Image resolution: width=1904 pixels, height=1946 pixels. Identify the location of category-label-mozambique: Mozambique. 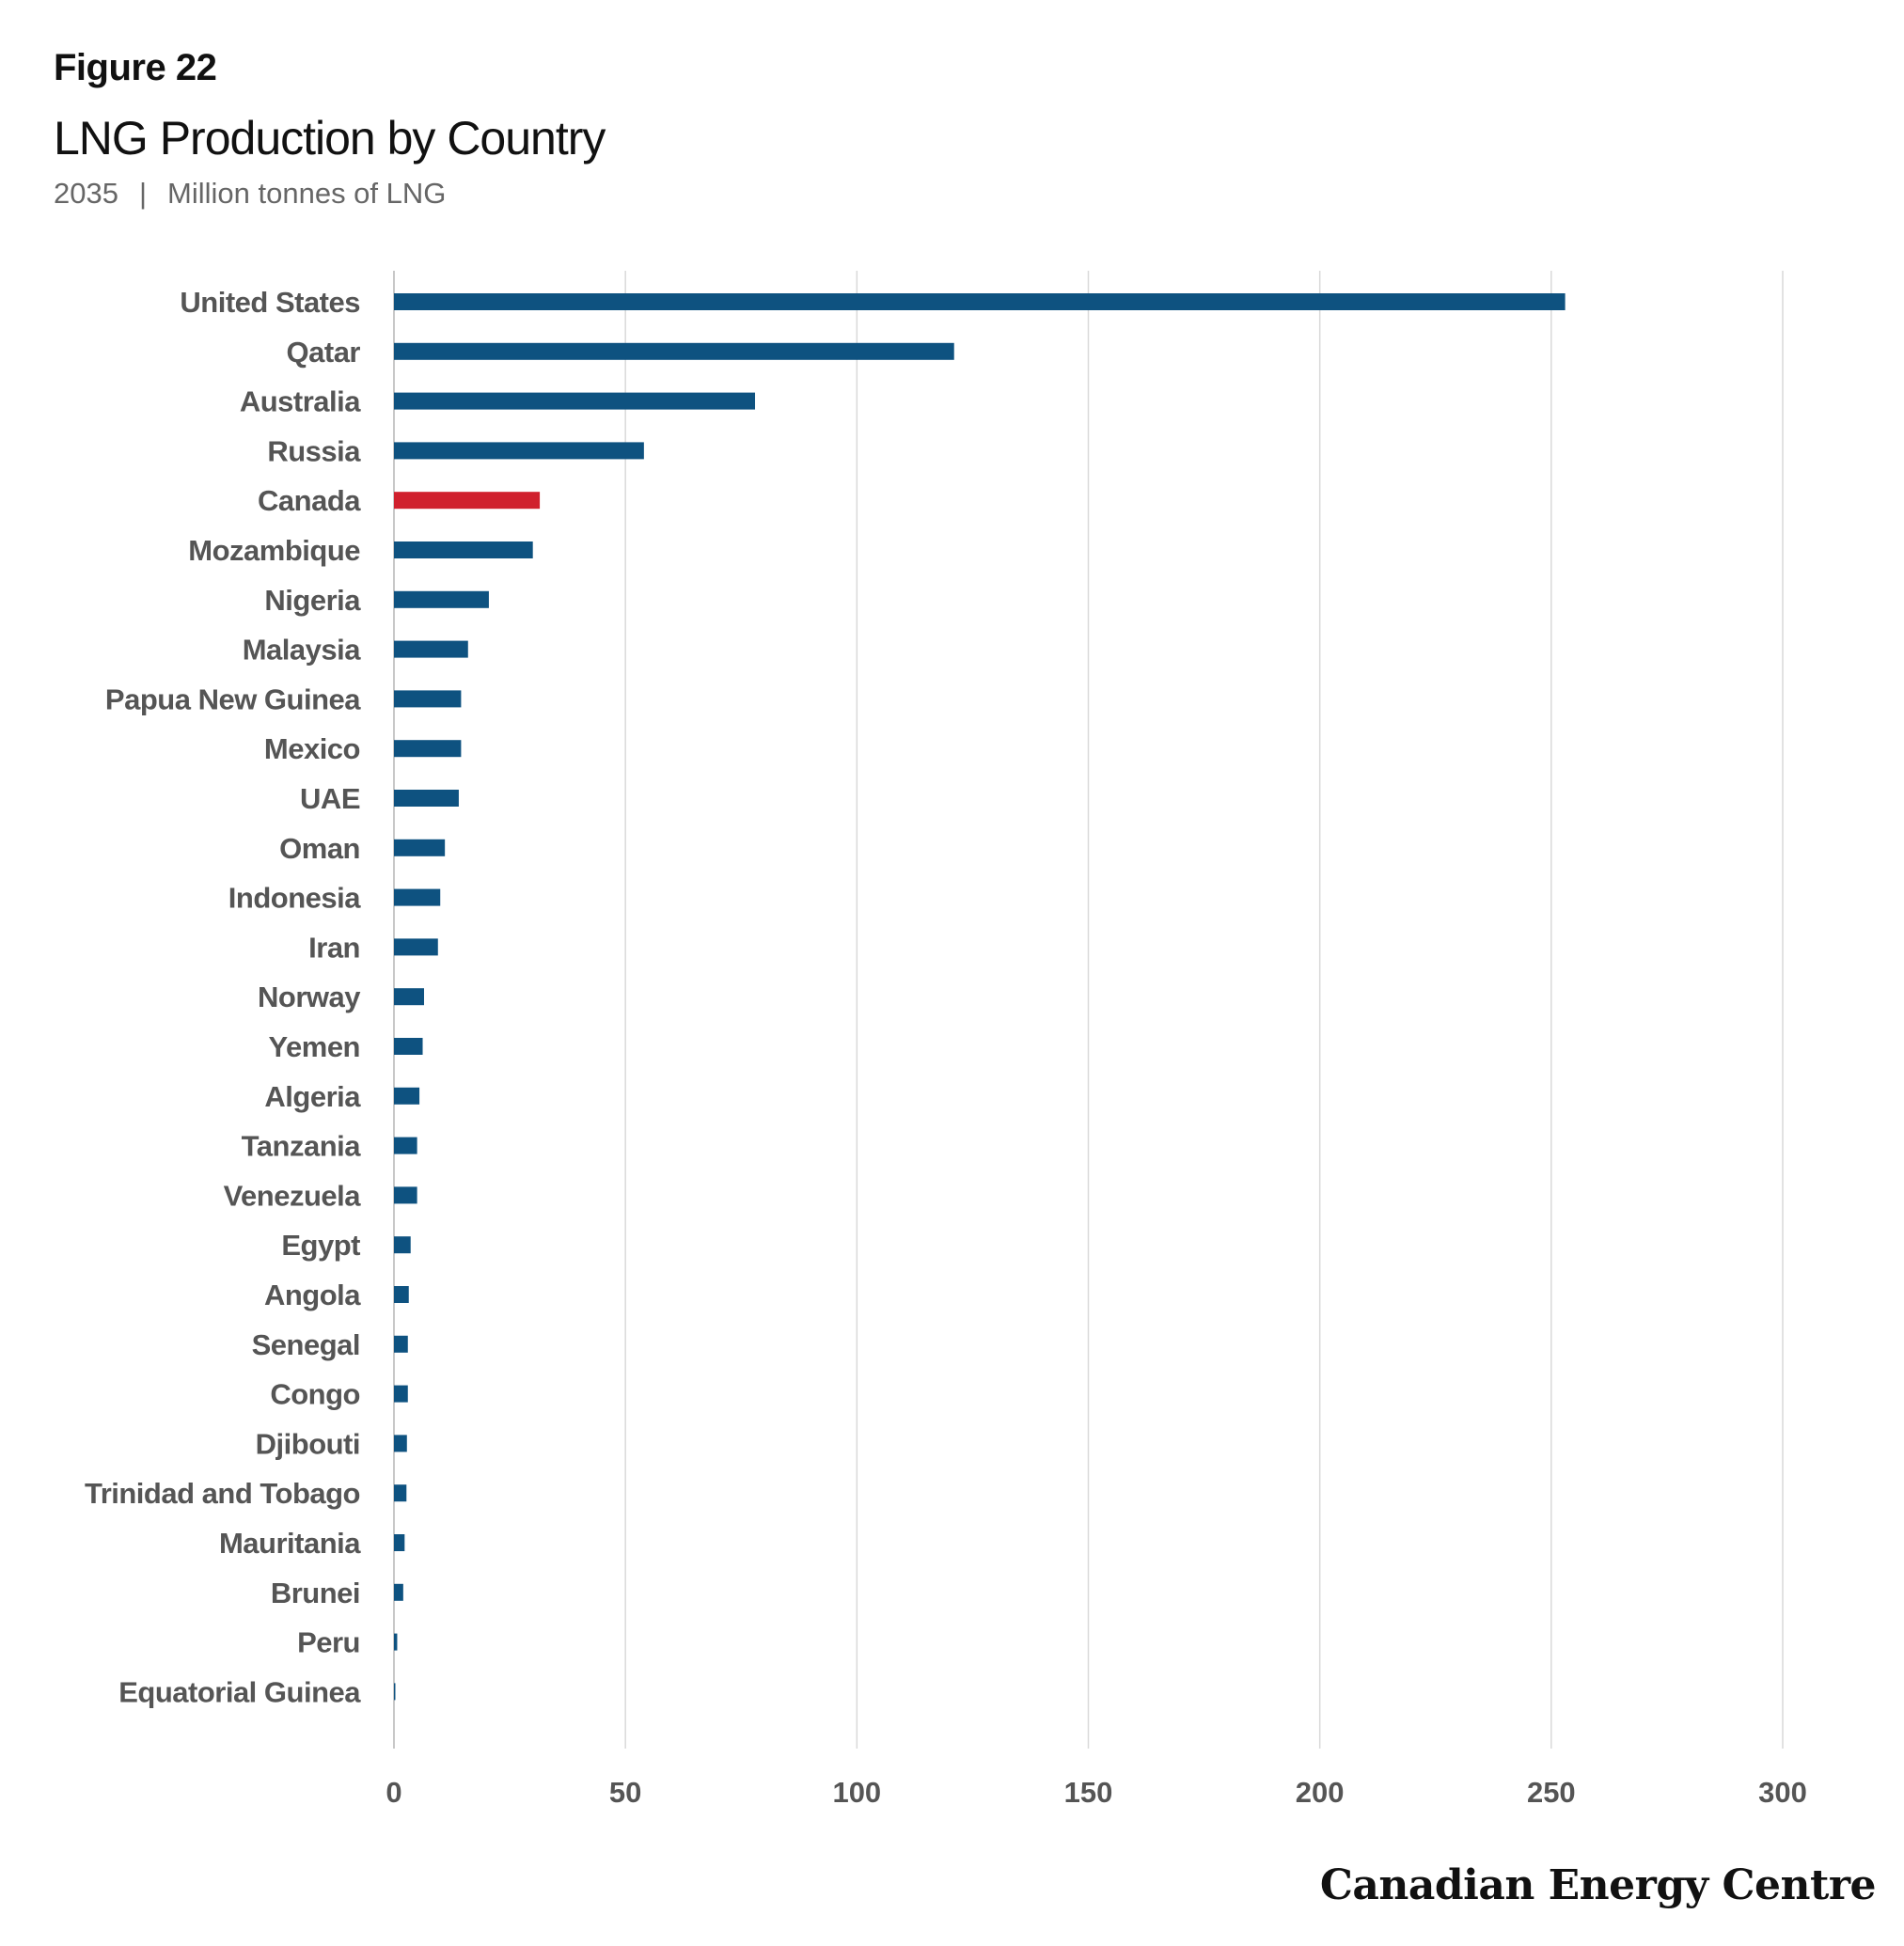
(274, 550).